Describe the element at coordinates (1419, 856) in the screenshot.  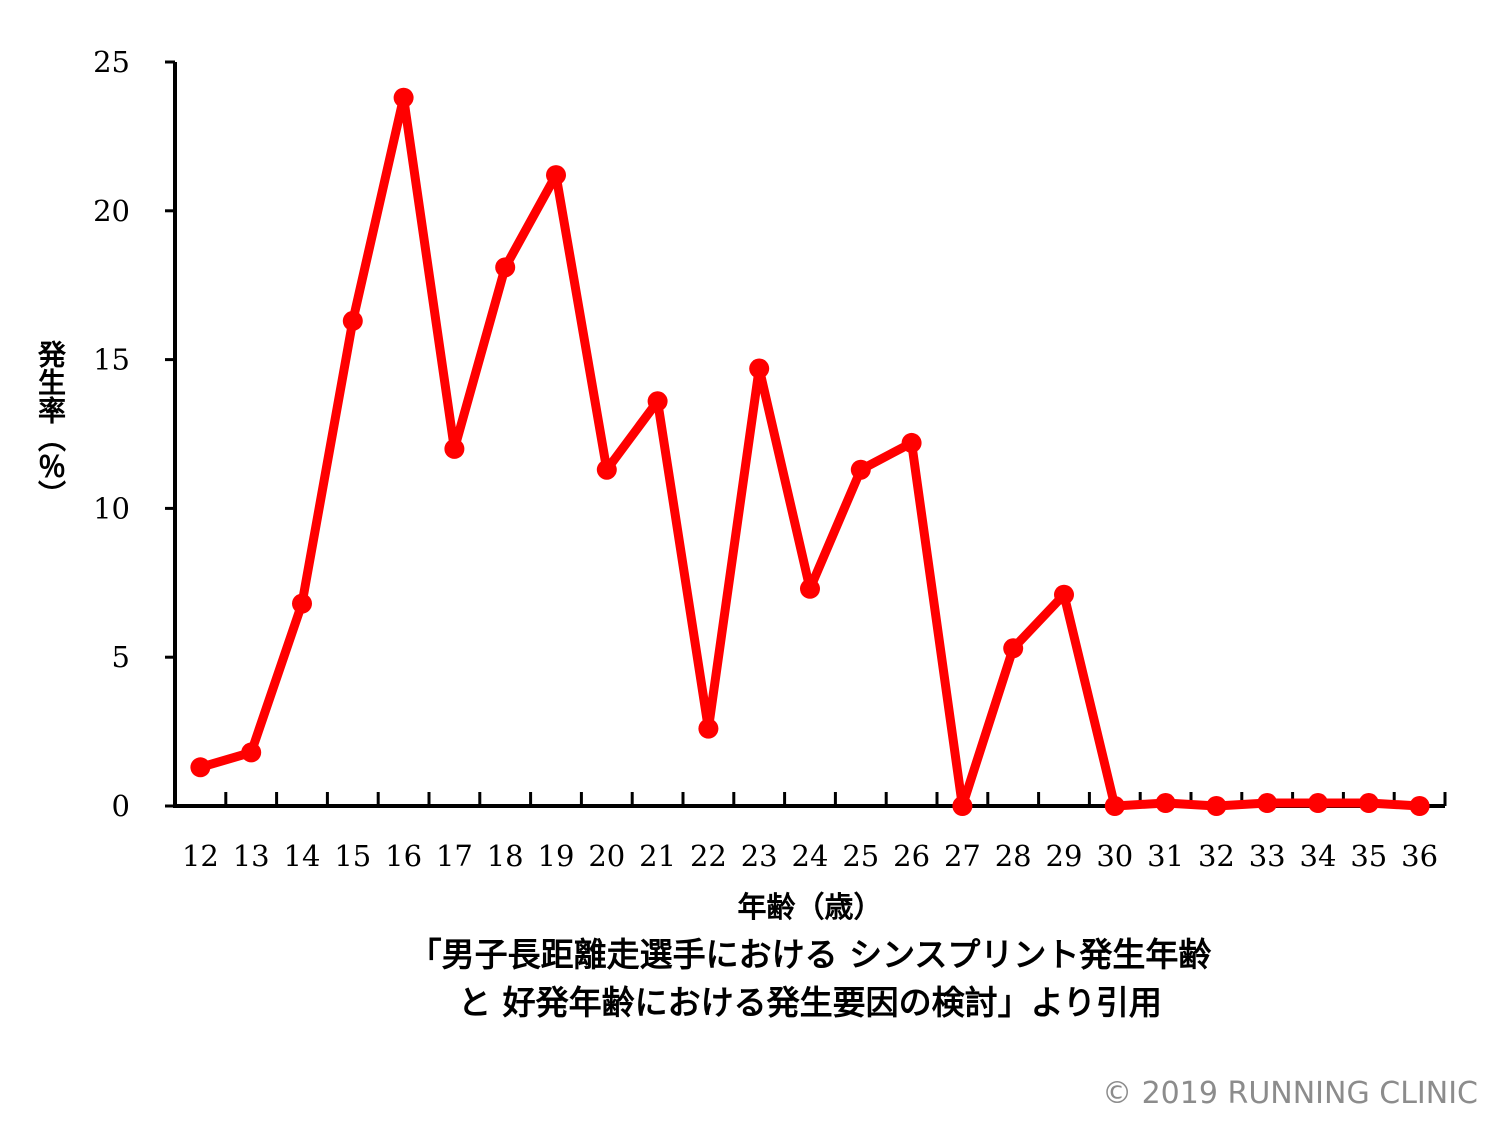
I see `x-tick-label: 36` at that location.